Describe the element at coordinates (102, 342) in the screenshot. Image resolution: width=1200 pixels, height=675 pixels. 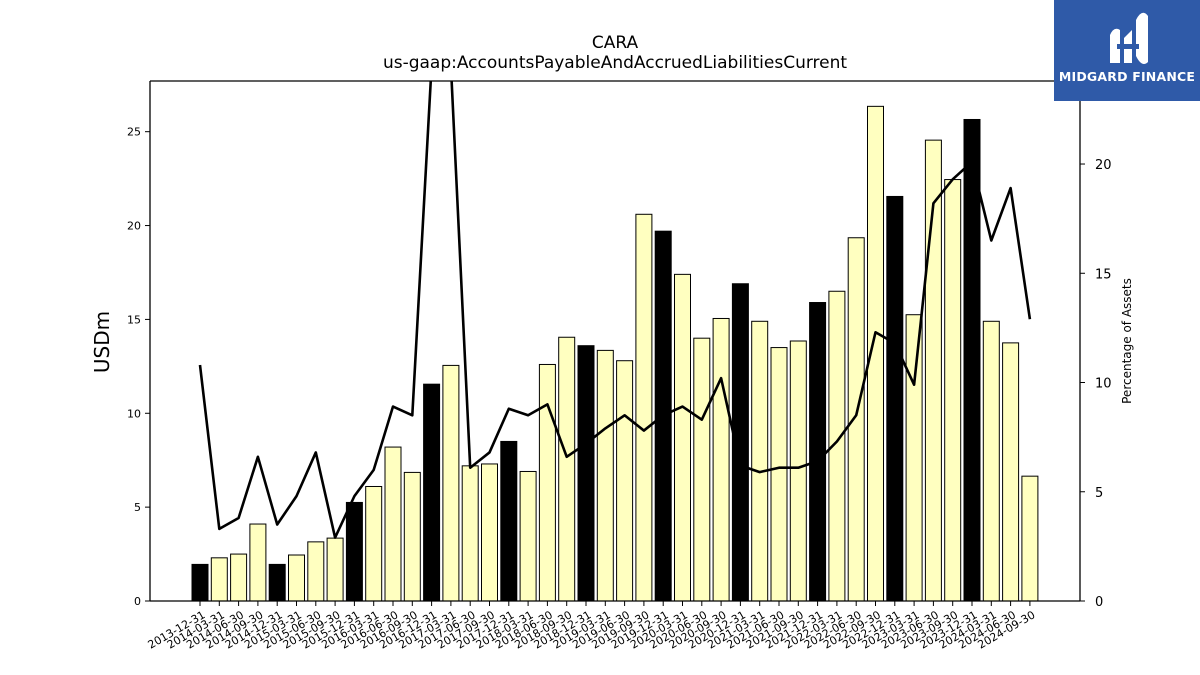
I see `y-axis-label: USDm` at that location.